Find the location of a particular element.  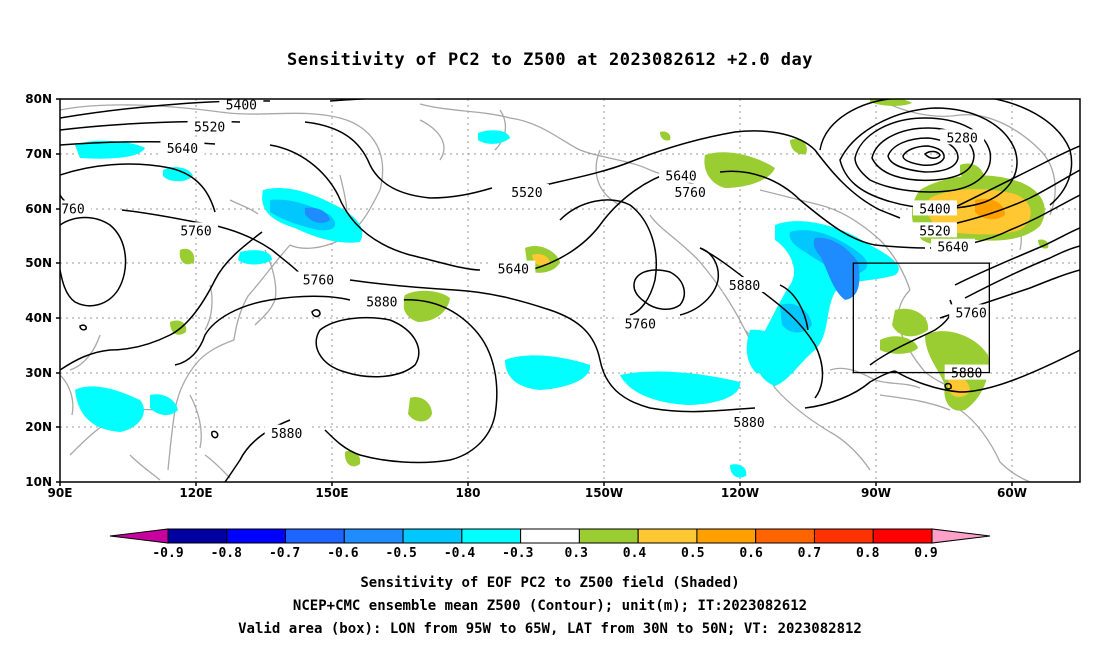

contour-label: 5280 is located at coordinates (961, 138).